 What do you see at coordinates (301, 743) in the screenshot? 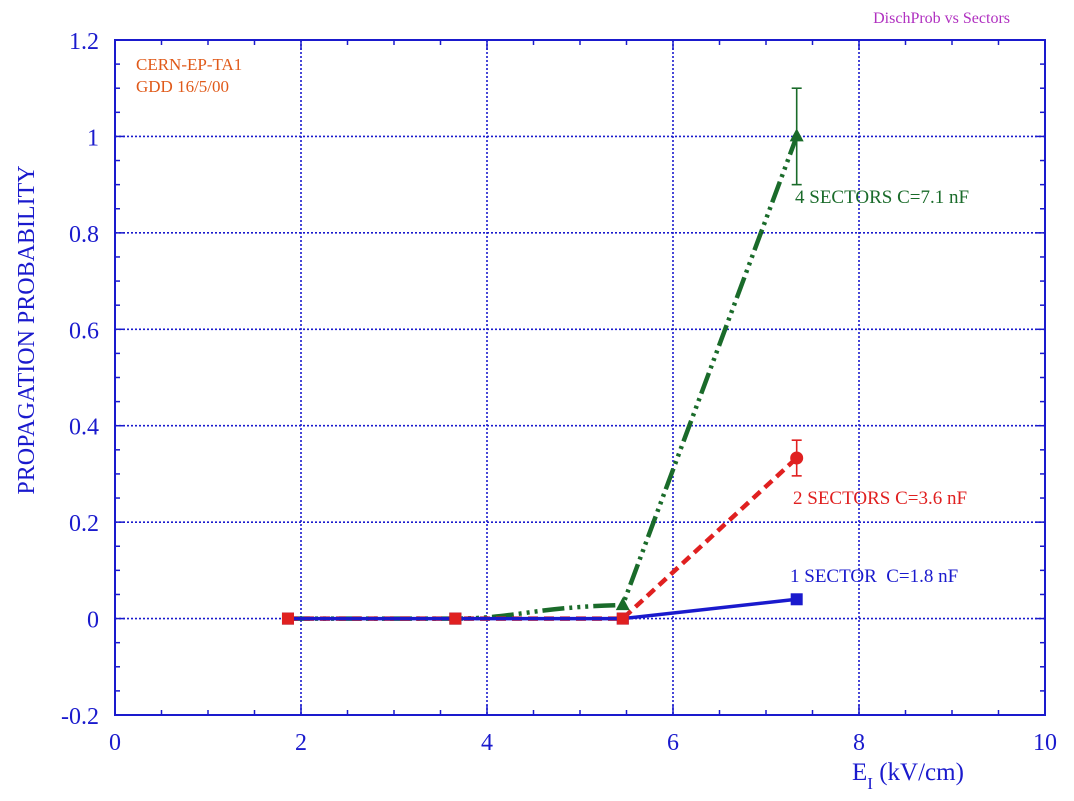
I see `x-tick-label: 2` at bounding box center [301, 743].